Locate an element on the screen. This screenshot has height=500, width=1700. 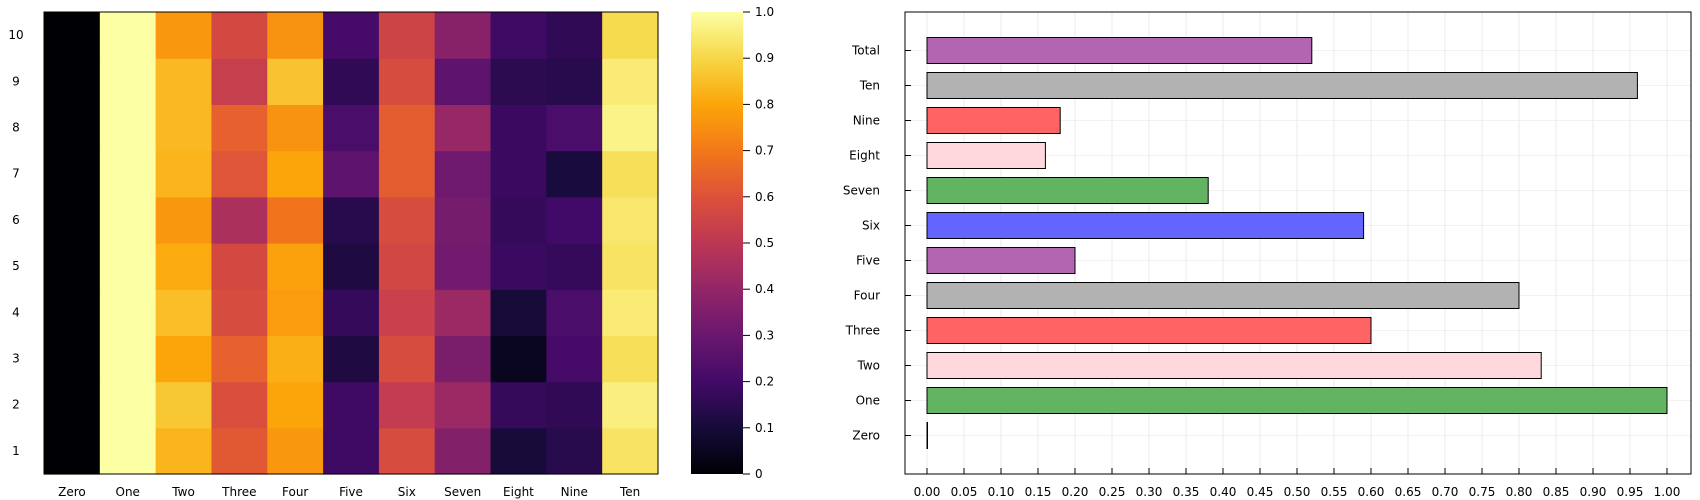
colorbar-tick-label: 0.5 is located at coordinates (764, 243).